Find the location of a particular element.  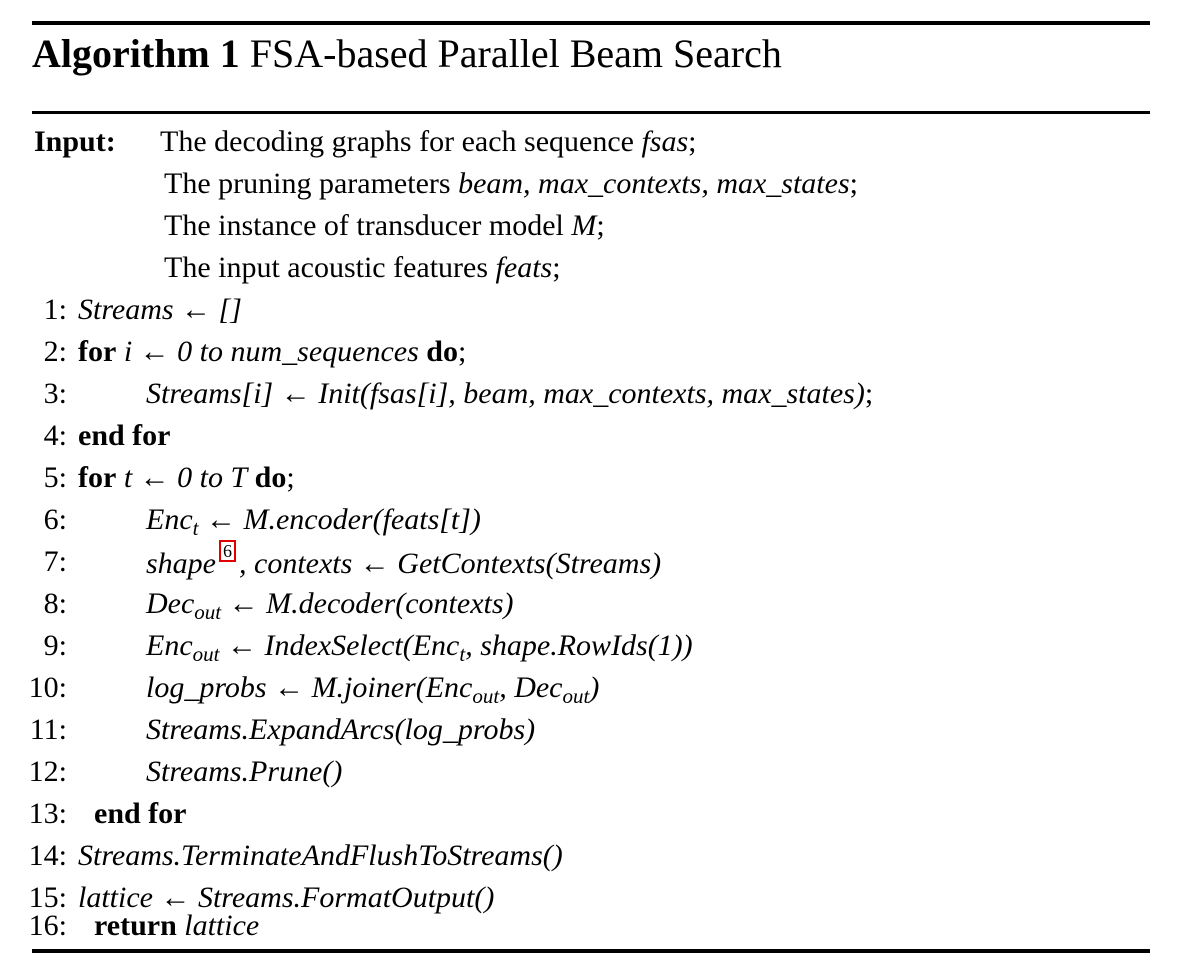

input-end-4: ; is located at coordinates (556, 267).